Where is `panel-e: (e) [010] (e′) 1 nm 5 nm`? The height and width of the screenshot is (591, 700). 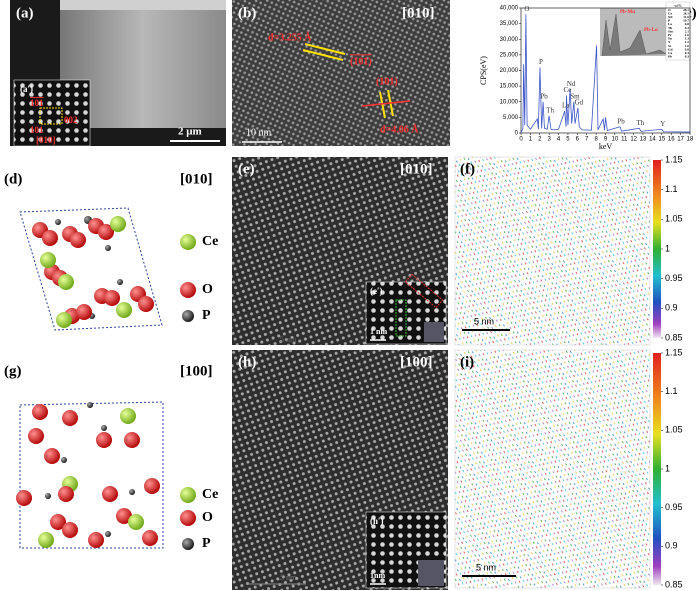
panel-e: (e) [010] (e′) 1 nm 5 nm is located at coordinates (340, 251).